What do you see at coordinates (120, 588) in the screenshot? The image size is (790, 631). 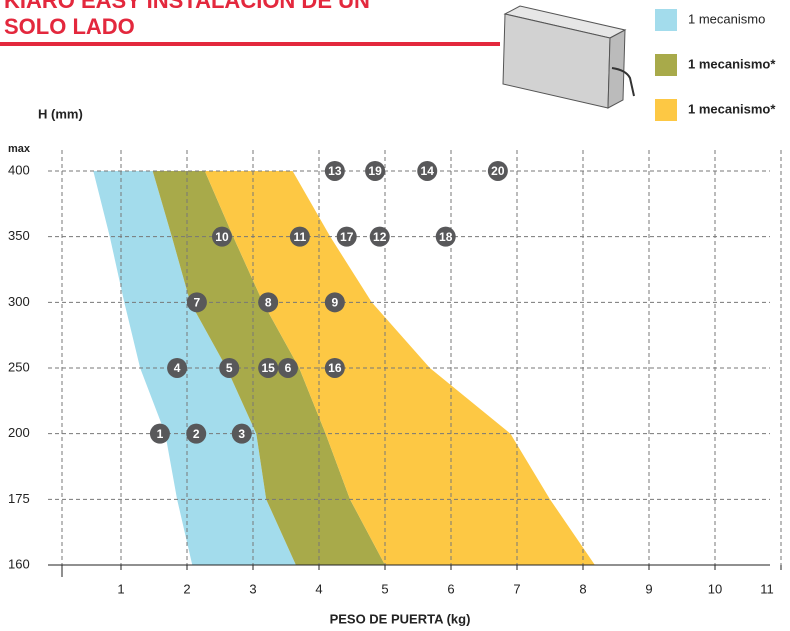 I see `x-tick-label: 1` at bounding box center [120, 588].